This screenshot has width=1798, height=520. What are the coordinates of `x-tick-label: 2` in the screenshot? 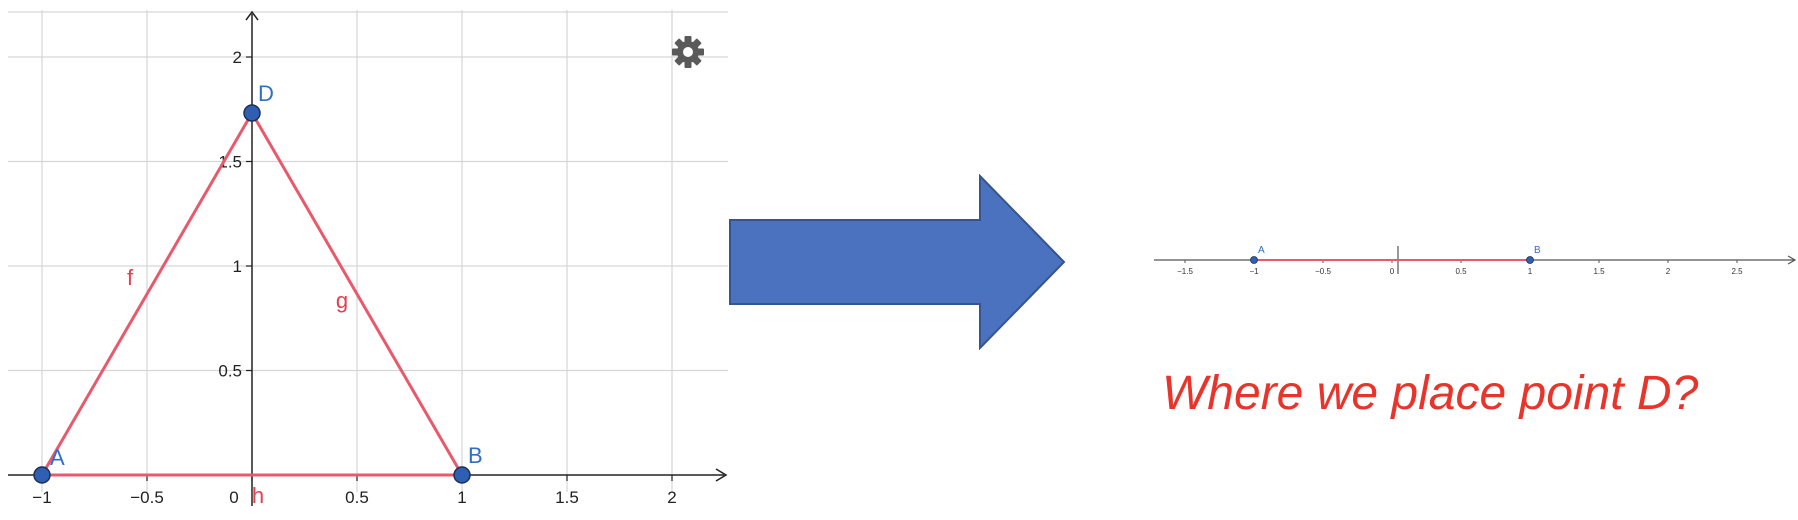 It's located at (671, 497).